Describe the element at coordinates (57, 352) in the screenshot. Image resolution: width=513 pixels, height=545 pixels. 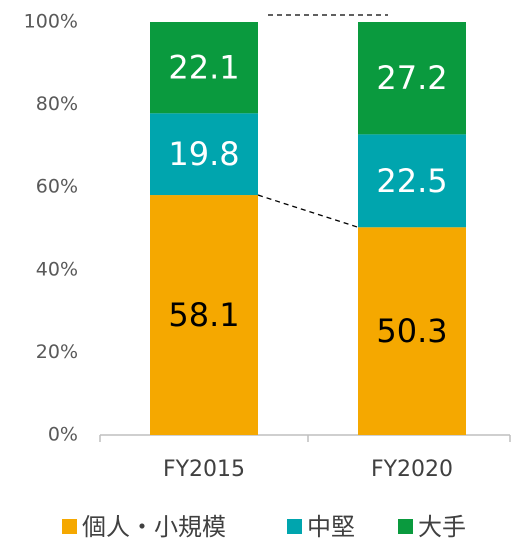
I see `y-tick-label: 20%` at that location.